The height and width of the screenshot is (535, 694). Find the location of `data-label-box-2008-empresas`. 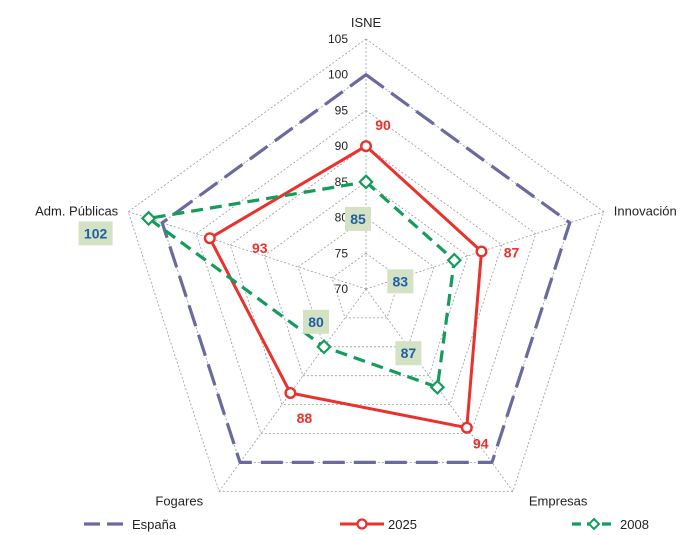

data-label-box-2008-empresas is located at coordinates (408, 353).